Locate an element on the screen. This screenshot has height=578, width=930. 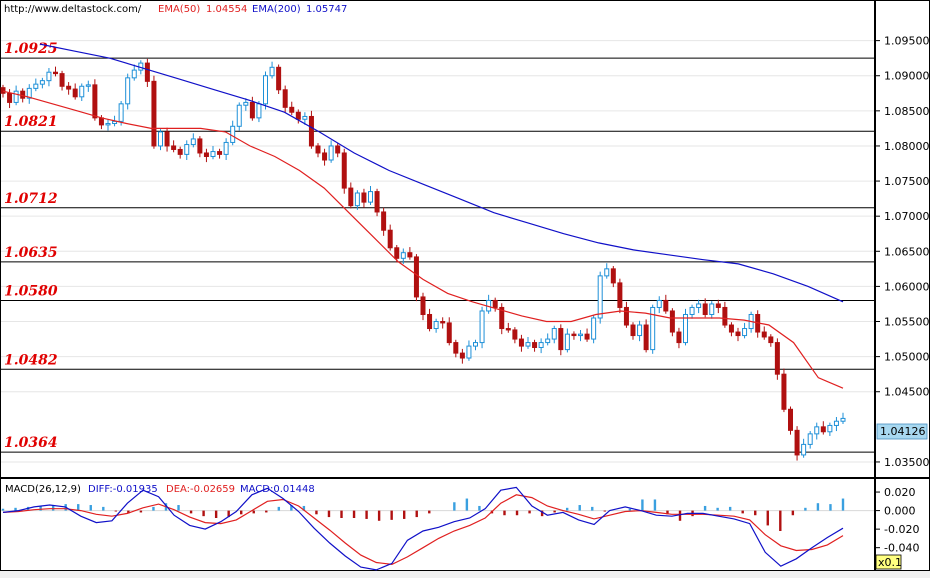
macd-tick-label: 0.020 is located at coordinates (900, 492).